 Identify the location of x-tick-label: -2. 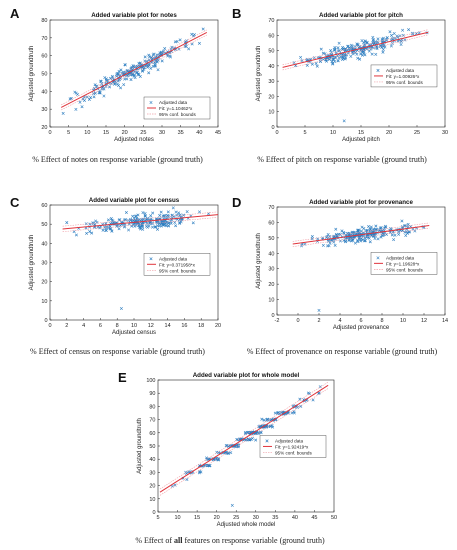
(277, 321).